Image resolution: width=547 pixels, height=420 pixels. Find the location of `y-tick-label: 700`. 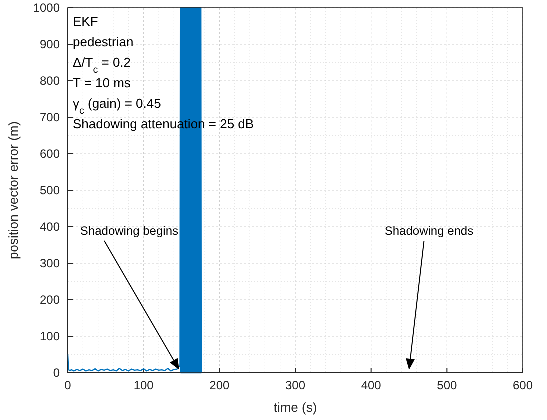

y-tick-label: 700 is located at coordinates (50, 117).